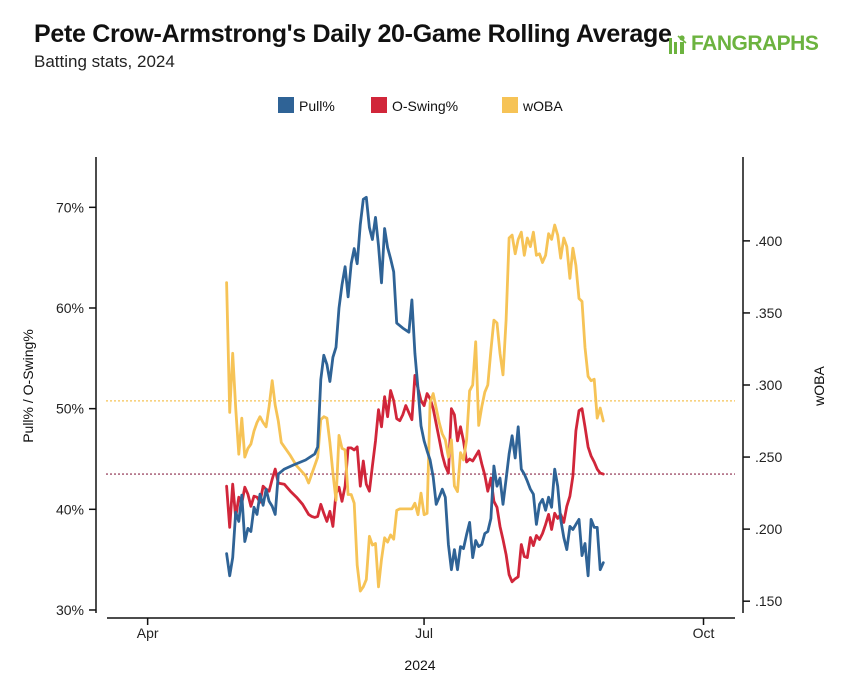  What do you see at coordinates (70, 207) in the screenshot?
I see `left-tick-label: 70%` at bounding box center [70, 207].